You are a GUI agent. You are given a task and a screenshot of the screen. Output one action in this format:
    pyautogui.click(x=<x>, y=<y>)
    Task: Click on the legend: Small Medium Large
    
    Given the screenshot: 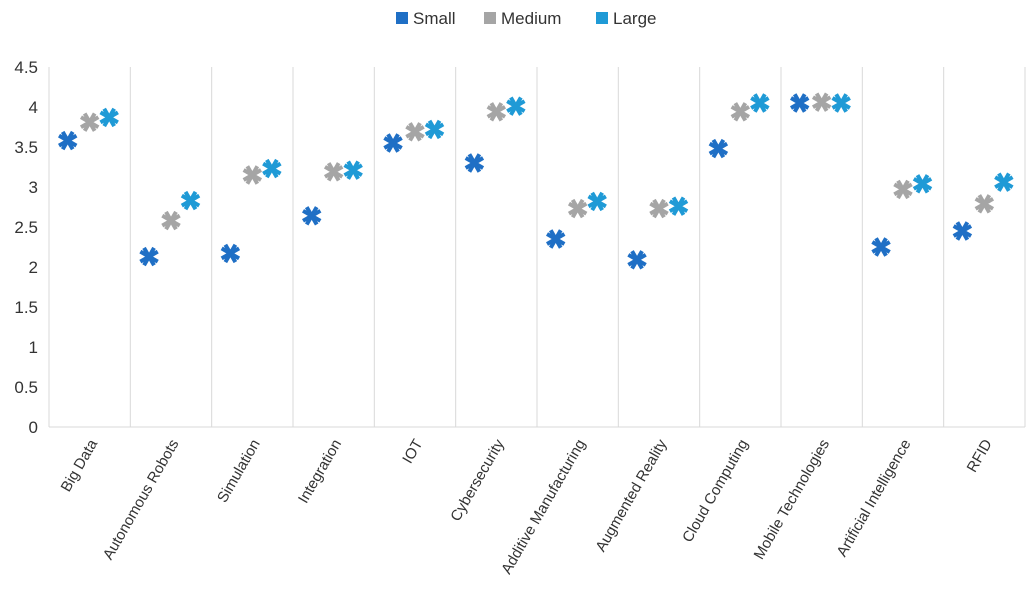 What is the action you would take?
    pyautogui.click(x=526, y=18)
    